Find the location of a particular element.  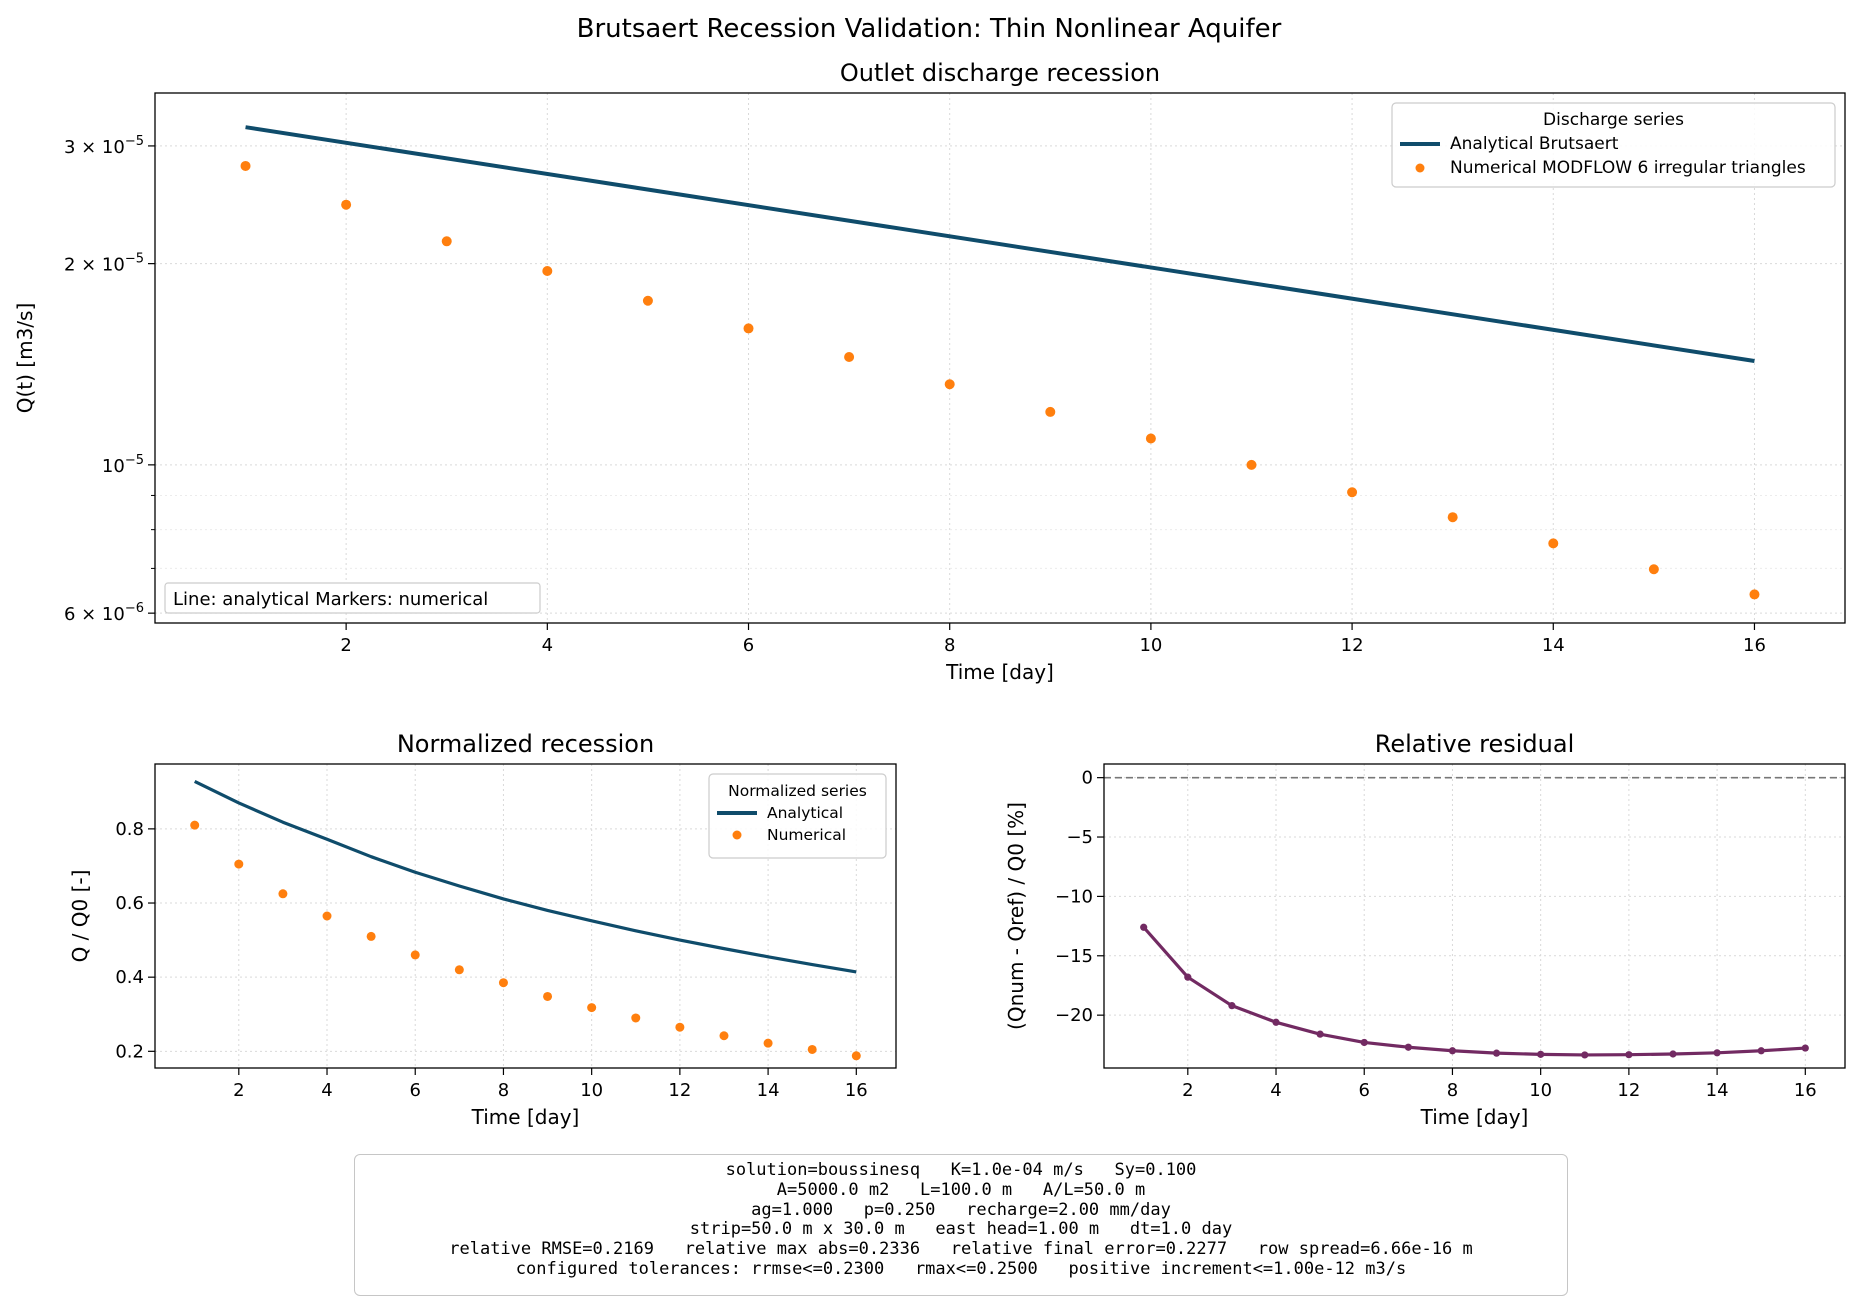

legend-title: Normalized series is located at coordinates (797, 791).